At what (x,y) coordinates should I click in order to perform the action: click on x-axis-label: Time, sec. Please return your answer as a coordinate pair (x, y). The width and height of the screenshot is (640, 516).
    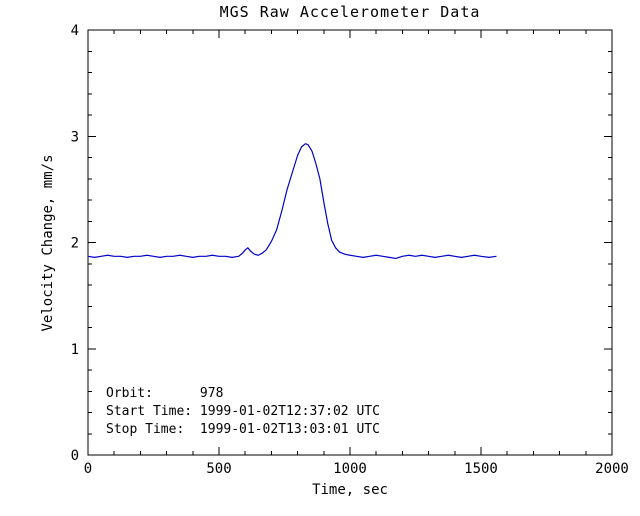
    Looking at the image, I should click on (350, 490).